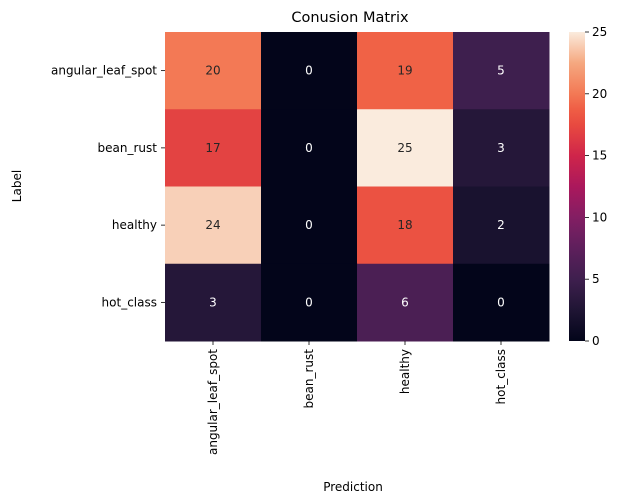 This screenshot has height=504, width=621. I want to click on cell-value-label: 19, so click(404, 71).